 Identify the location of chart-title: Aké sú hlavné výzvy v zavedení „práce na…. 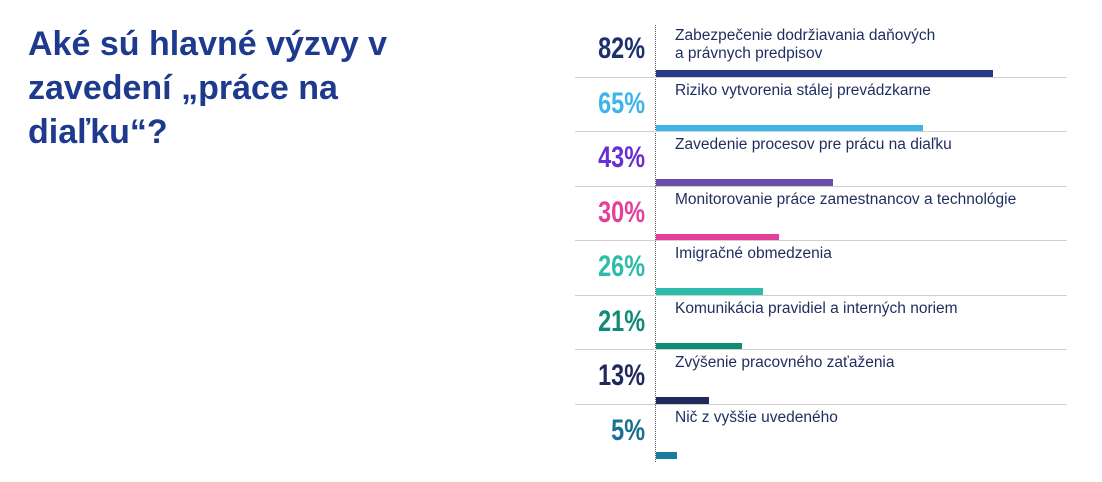
(208, 88).